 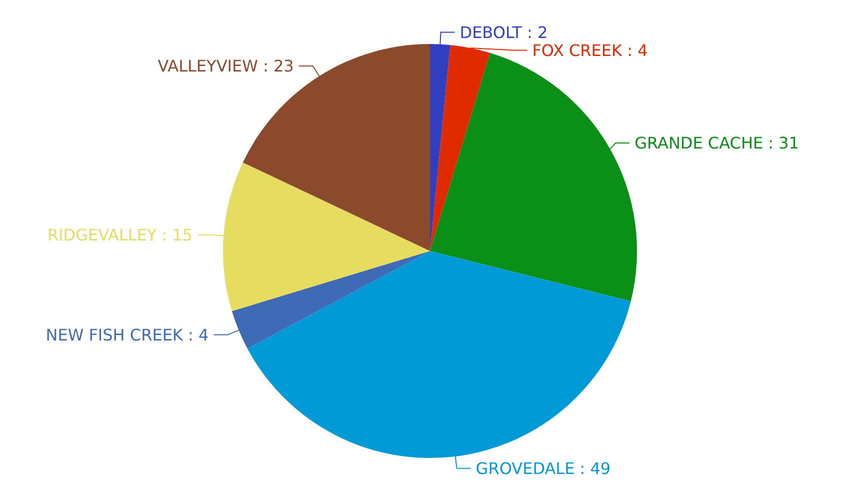 I want to click on slice-label: RIDGEVALLEY, so click(x=102, y=234).